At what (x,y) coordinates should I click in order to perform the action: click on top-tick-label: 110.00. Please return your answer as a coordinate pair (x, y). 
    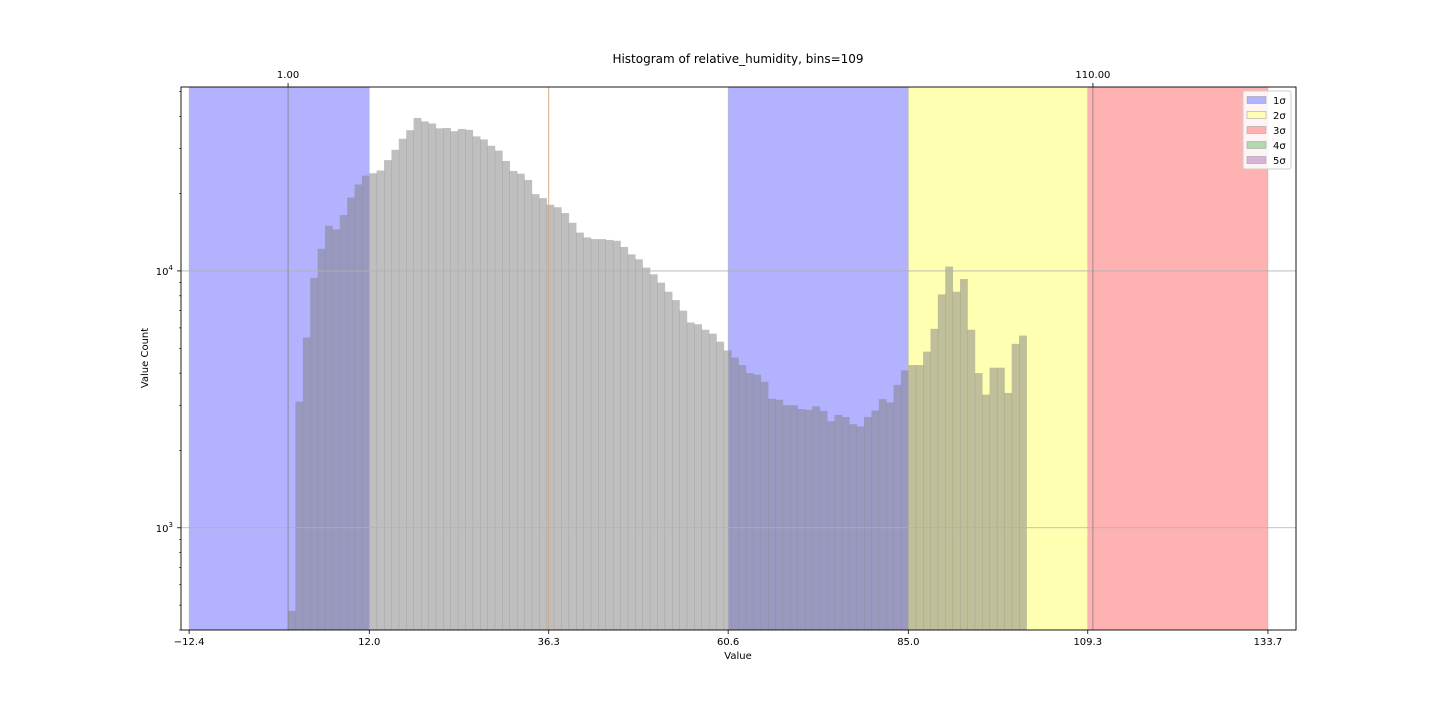
    Looking at the image, I should click on (1092, 75).